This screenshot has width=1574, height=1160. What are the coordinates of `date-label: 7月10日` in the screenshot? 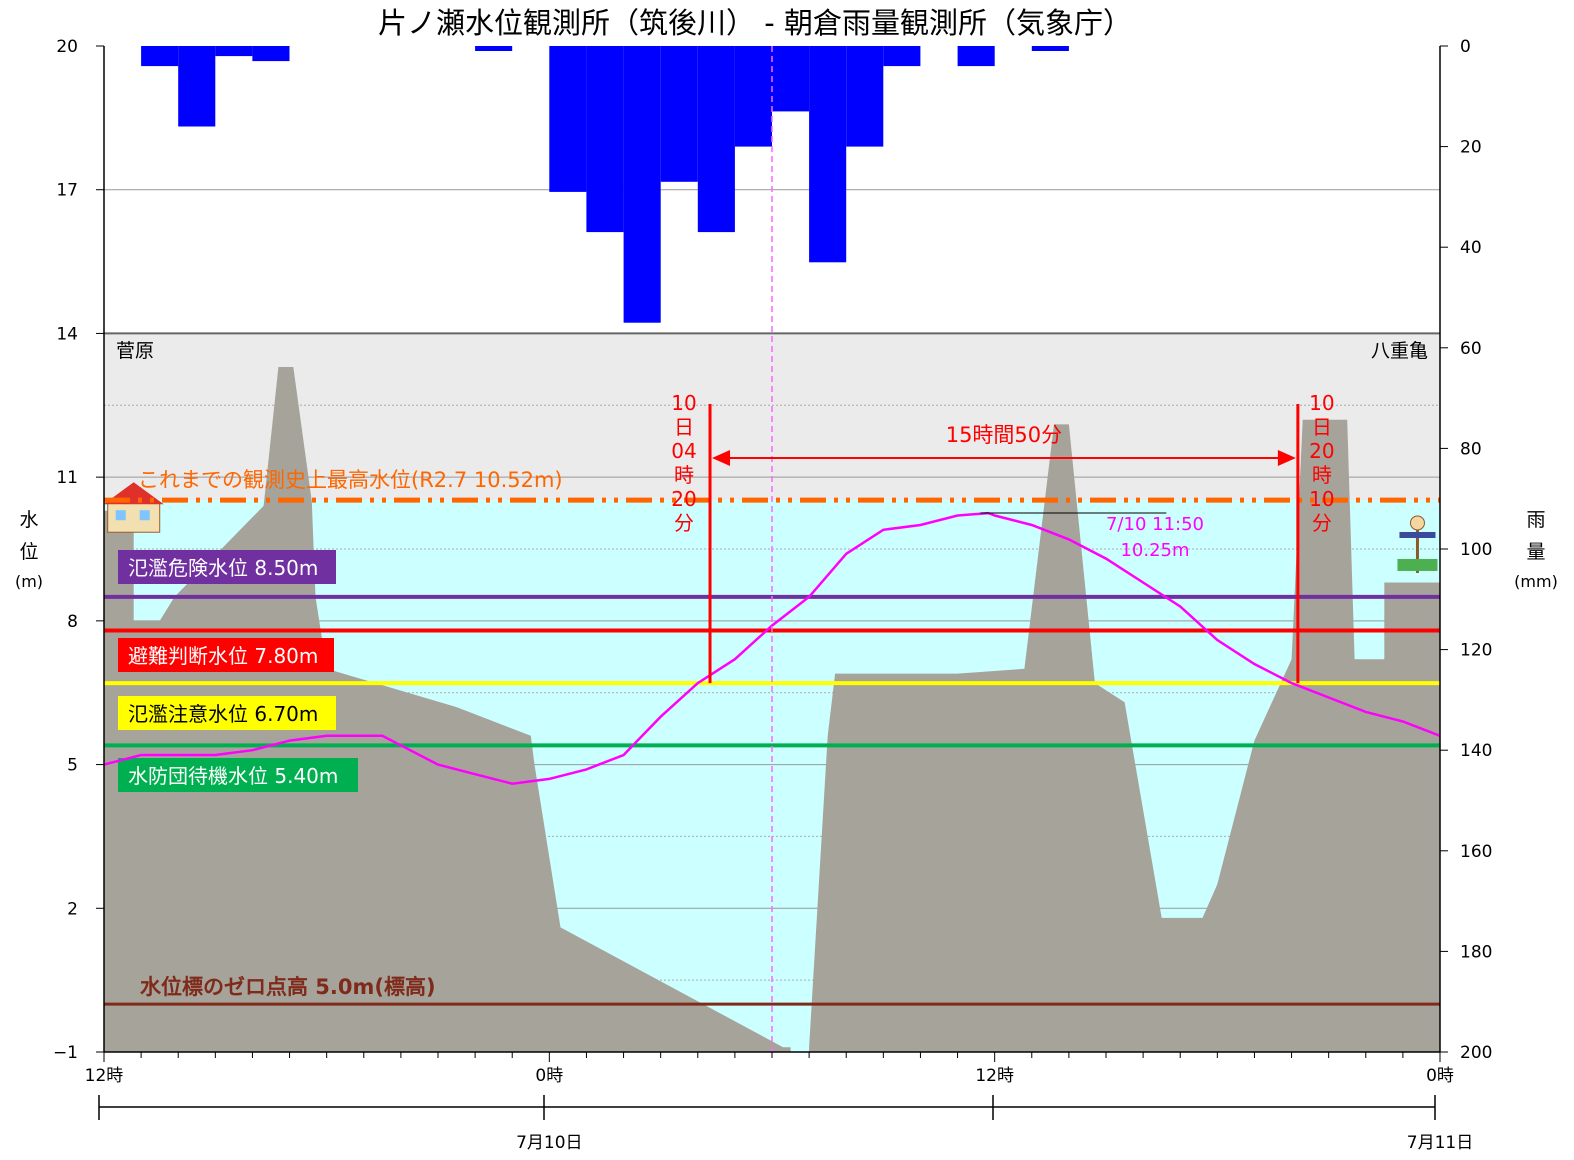 It's located at (549, 1143).